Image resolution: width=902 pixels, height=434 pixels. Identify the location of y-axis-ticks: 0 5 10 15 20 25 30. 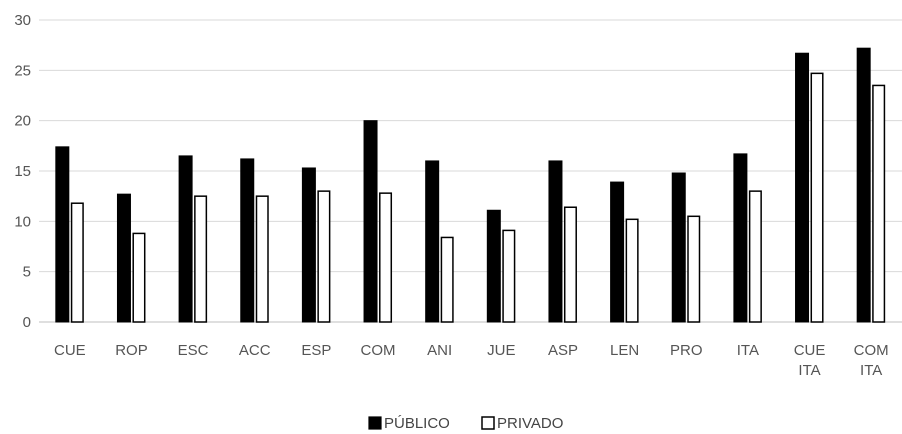
(22, 171).